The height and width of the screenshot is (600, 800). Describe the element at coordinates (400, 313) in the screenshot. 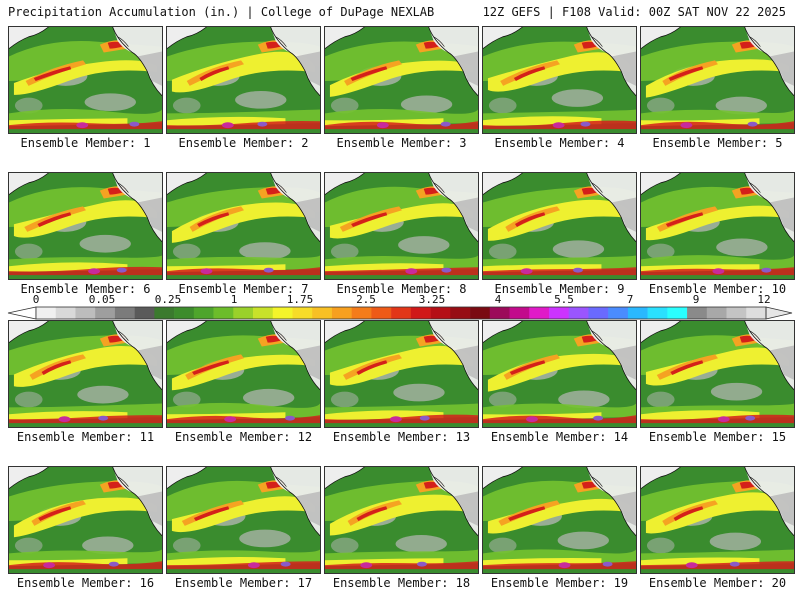

I see `colorbar-scale` at that location.